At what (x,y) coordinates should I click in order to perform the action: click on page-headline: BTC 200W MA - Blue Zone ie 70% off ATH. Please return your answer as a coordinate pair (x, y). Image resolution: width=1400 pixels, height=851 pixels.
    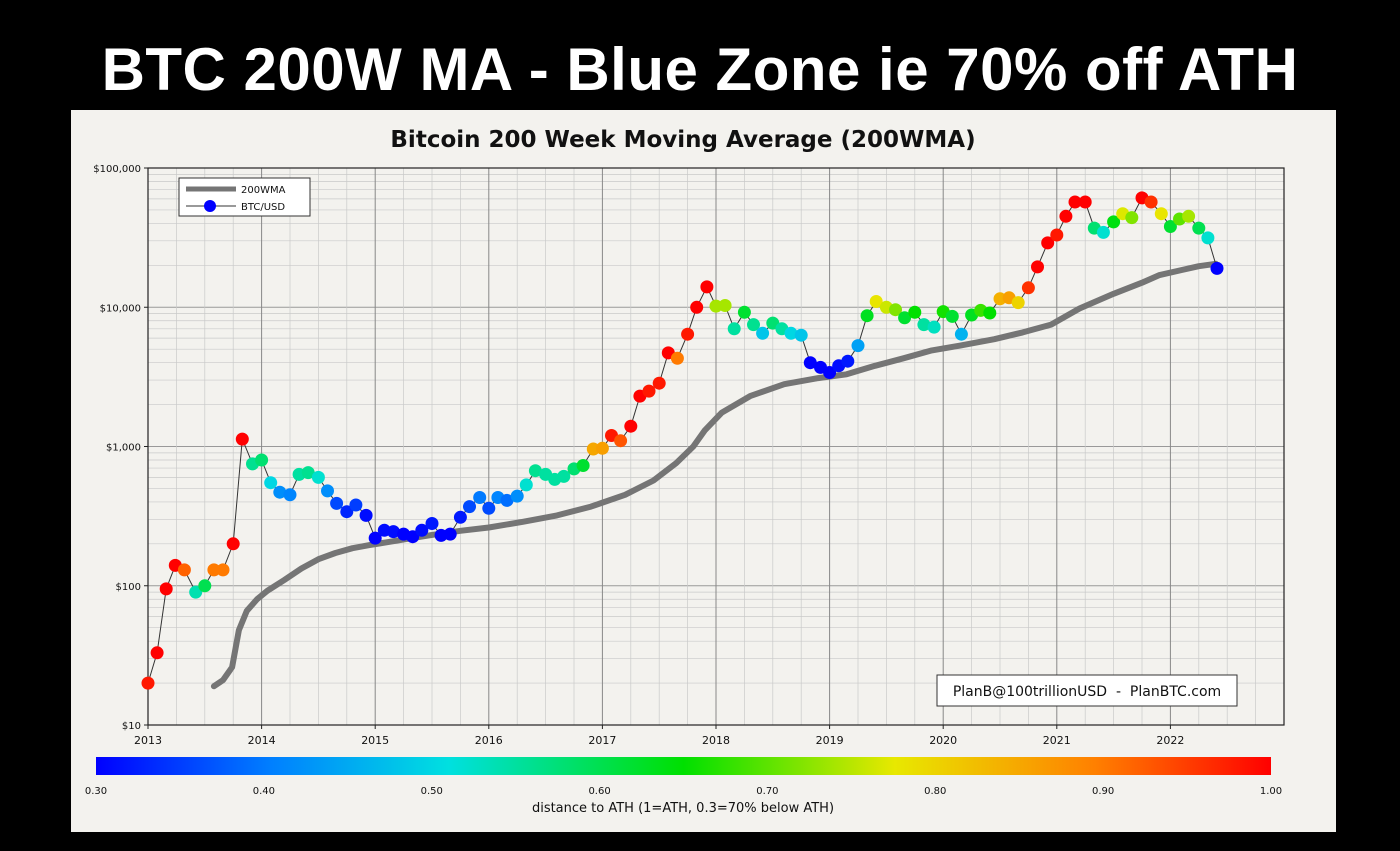
    Looking at the image, I should click on (700, 69).